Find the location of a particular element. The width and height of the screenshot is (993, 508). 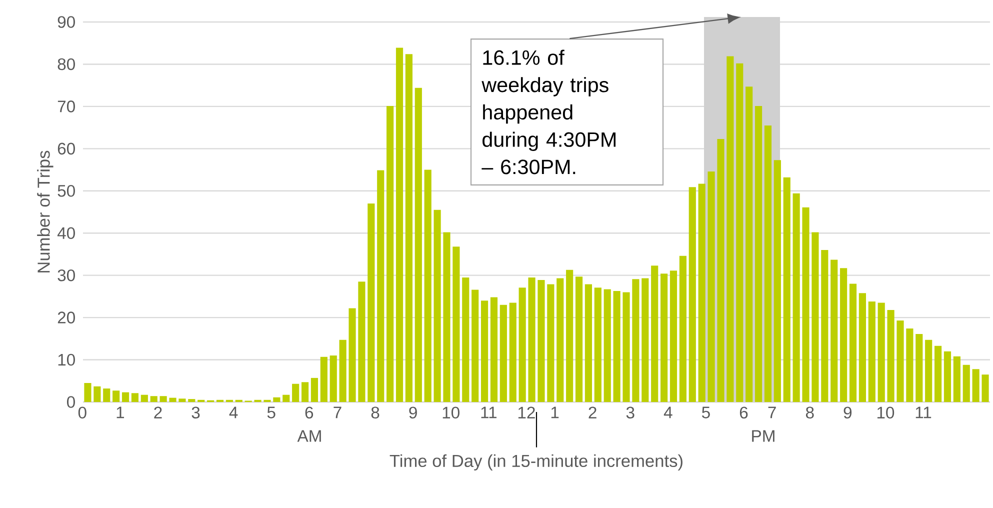

text: PM is located at coordinates (763, 436).